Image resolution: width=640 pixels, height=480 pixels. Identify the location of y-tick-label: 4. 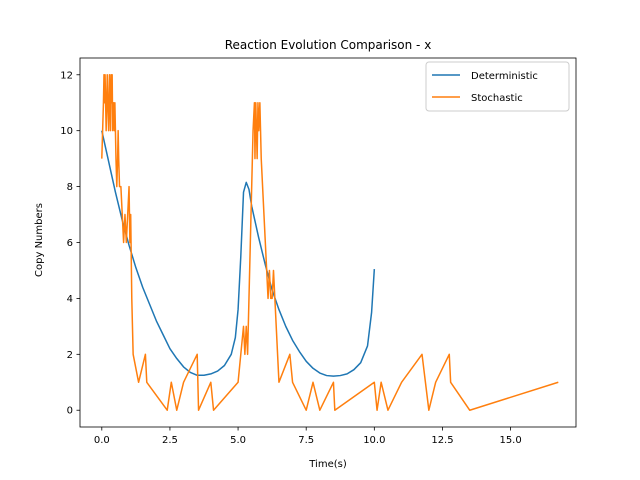
(70, 299).